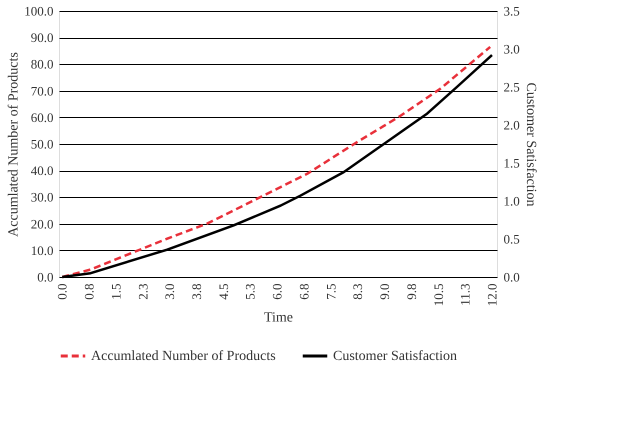  I want to click on y-tick-label: 0.0, so click(45, 277).